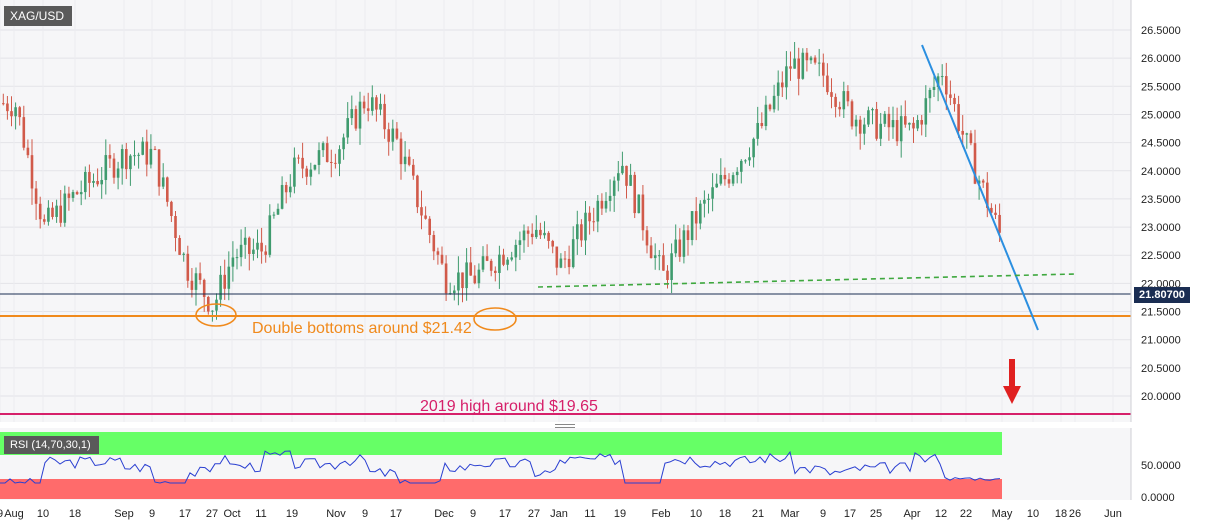 The width and height of the screenshot is (1207, 526). I want to click on y-tick-label: 21.0000, so click(1161, 341).